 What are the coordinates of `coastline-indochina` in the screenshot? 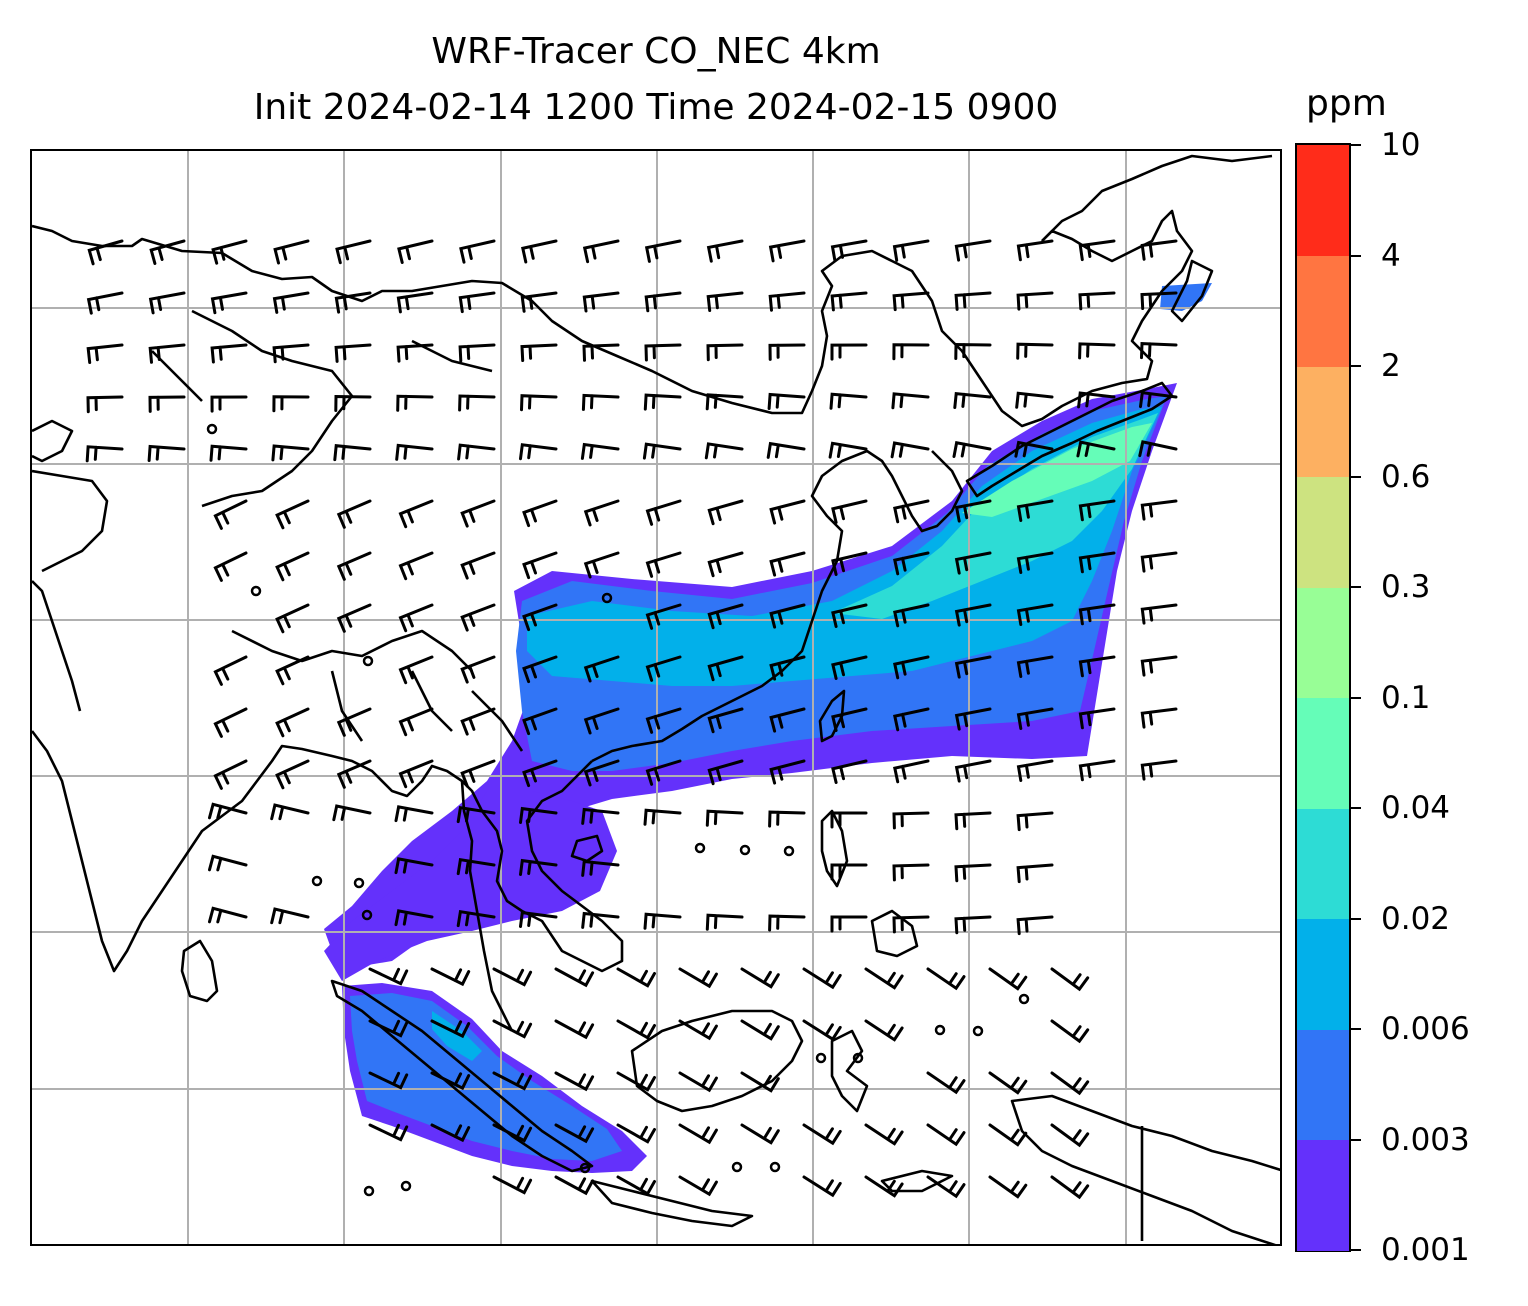 It's located at (542, 896).